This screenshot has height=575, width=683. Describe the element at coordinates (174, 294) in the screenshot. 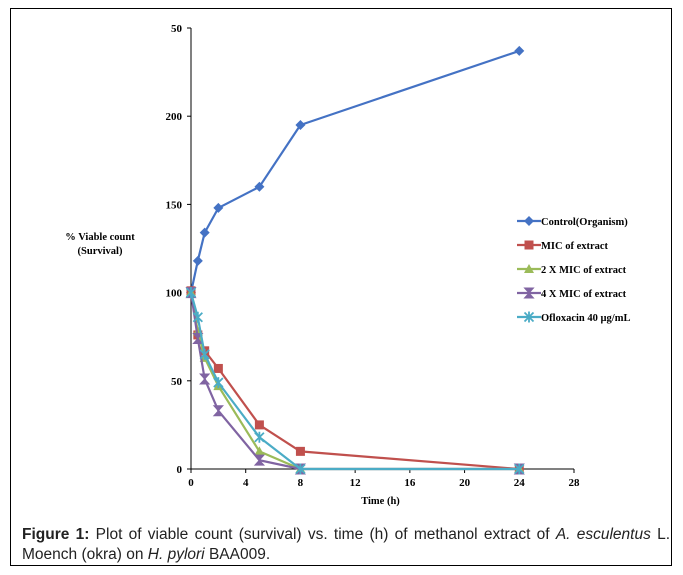

I see `y-tick-label: 100` at that location.